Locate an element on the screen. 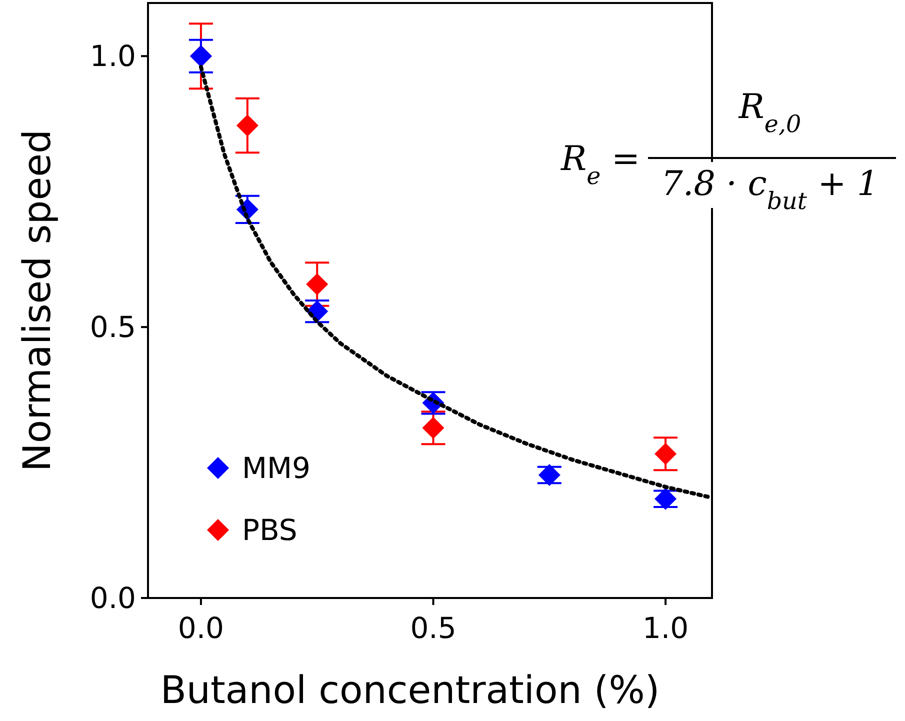 The width and height of the screenshot is (905, 721). text: R$_{e,0}$ is located at coordinates (770, 112).